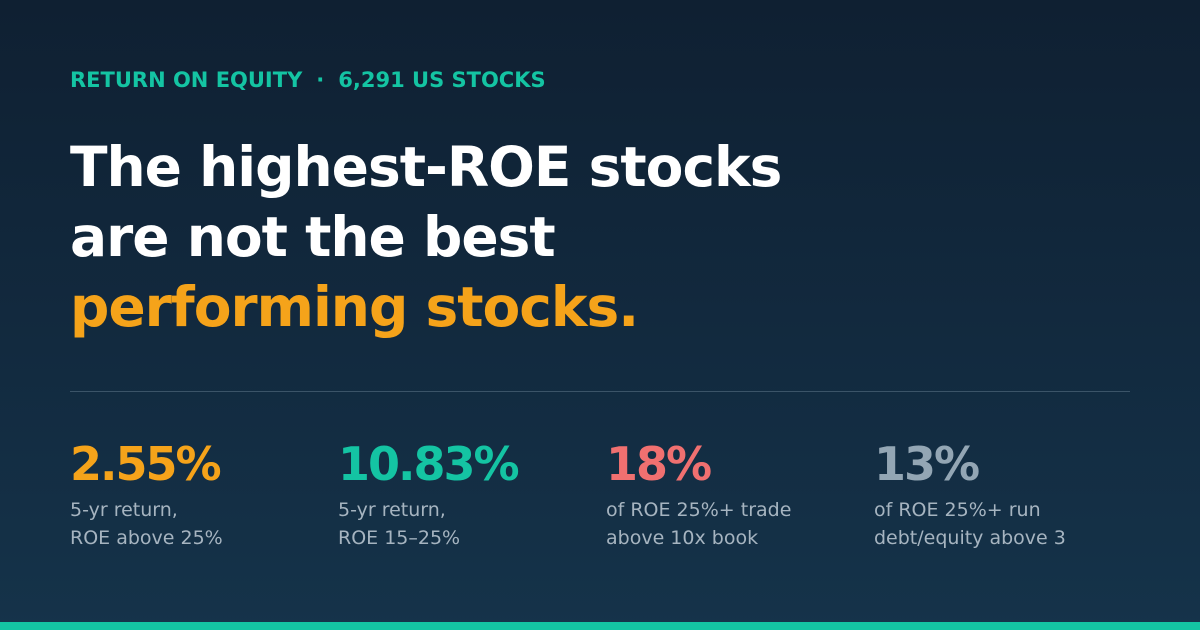  I want to click on stat-description-line: above 10x book, so click(682, 538).